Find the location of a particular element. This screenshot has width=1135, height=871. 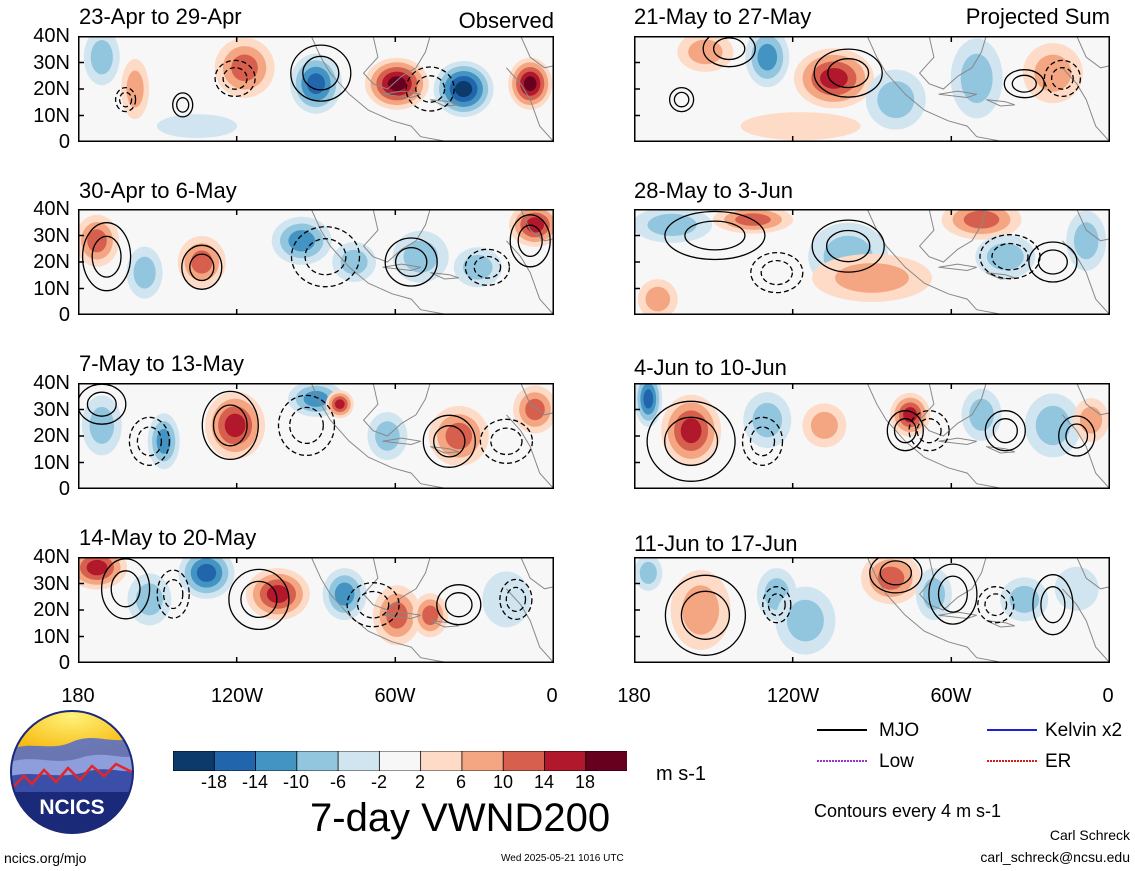

panel-title: 28-May to 3-Jun is located at coordinates (713, 190).